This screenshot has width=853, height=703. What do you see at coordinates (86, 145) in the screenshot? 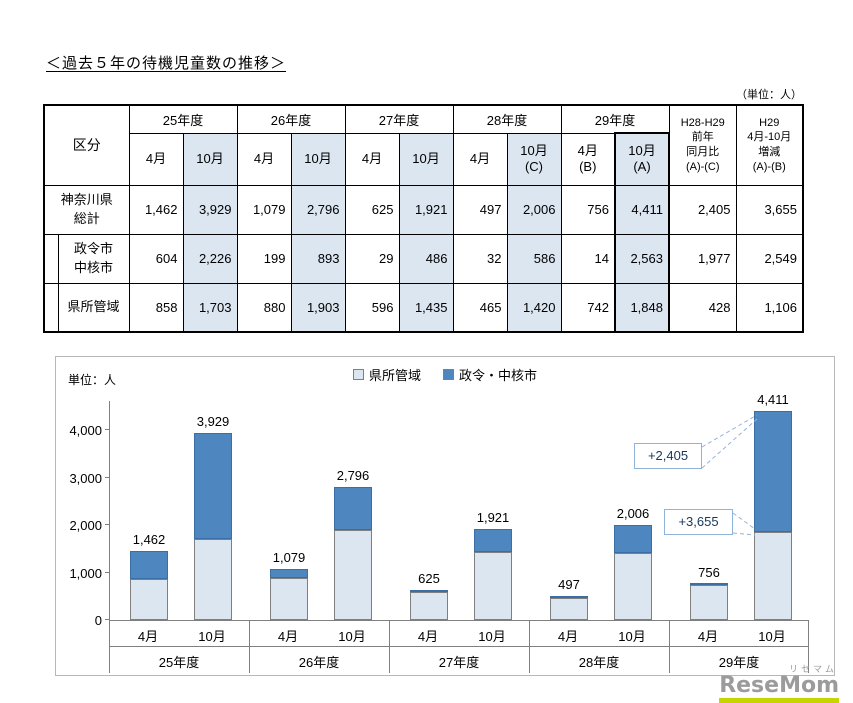
I see `table-corner-header: 区分` at bounding box center [86, 145].